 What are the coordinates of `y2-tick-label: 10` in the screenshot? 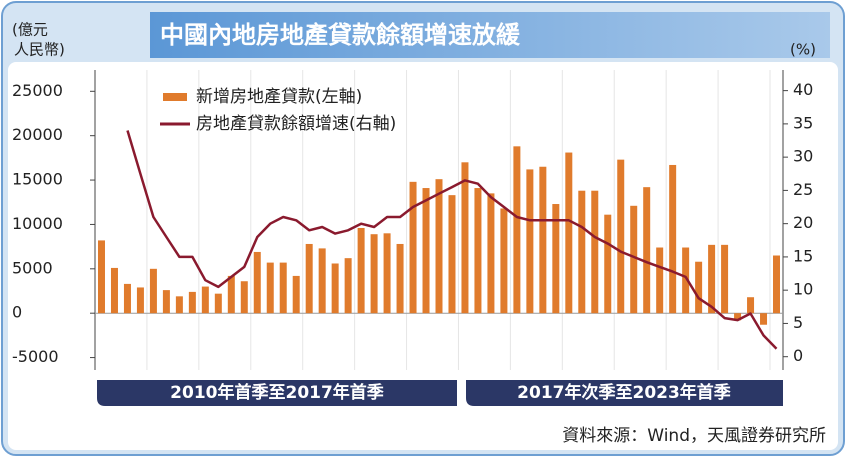 It's located at (803, 289).